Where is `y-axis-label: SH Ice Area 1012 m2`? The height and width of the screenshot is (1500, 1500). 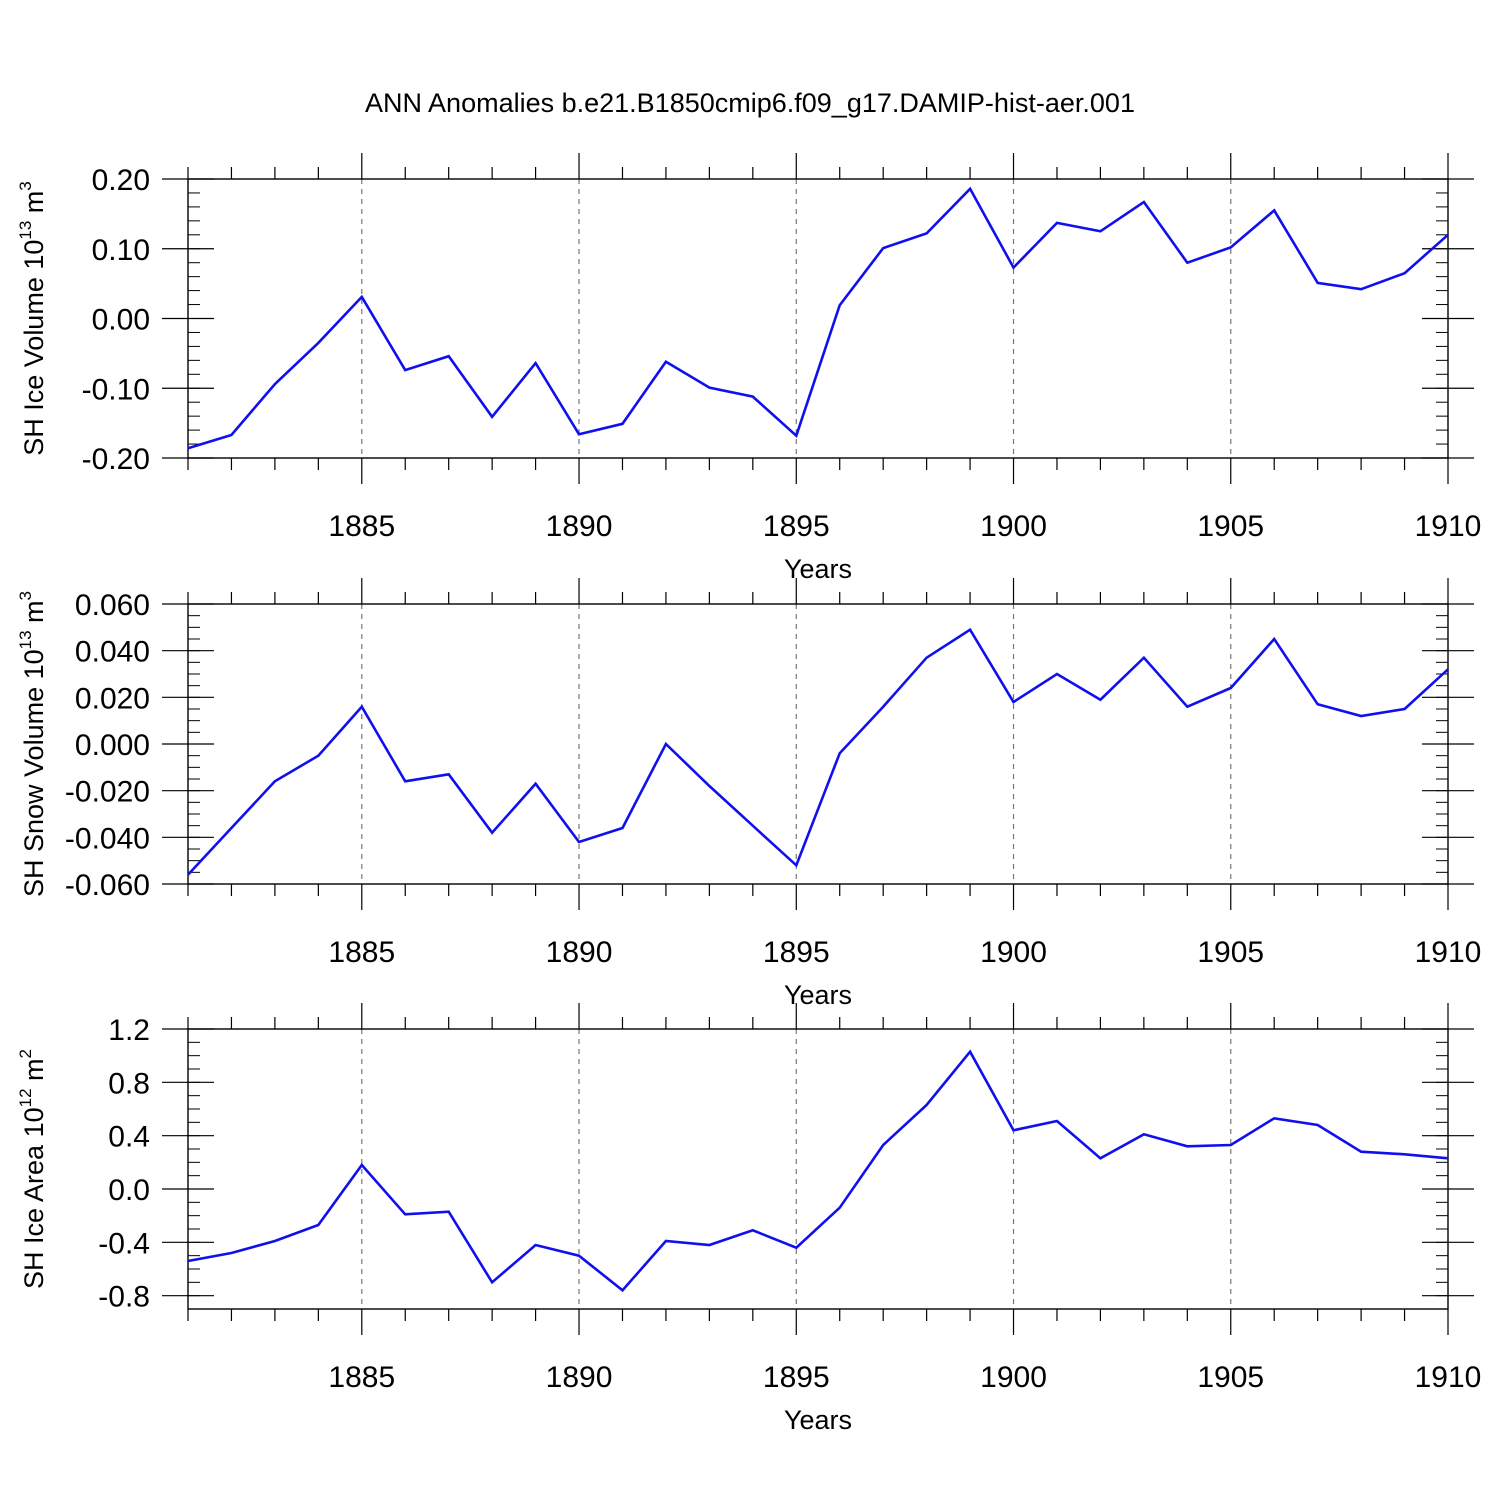 y-axis-label: SH Ice Area 1012 m2 is located at coordinates (32, 1169).